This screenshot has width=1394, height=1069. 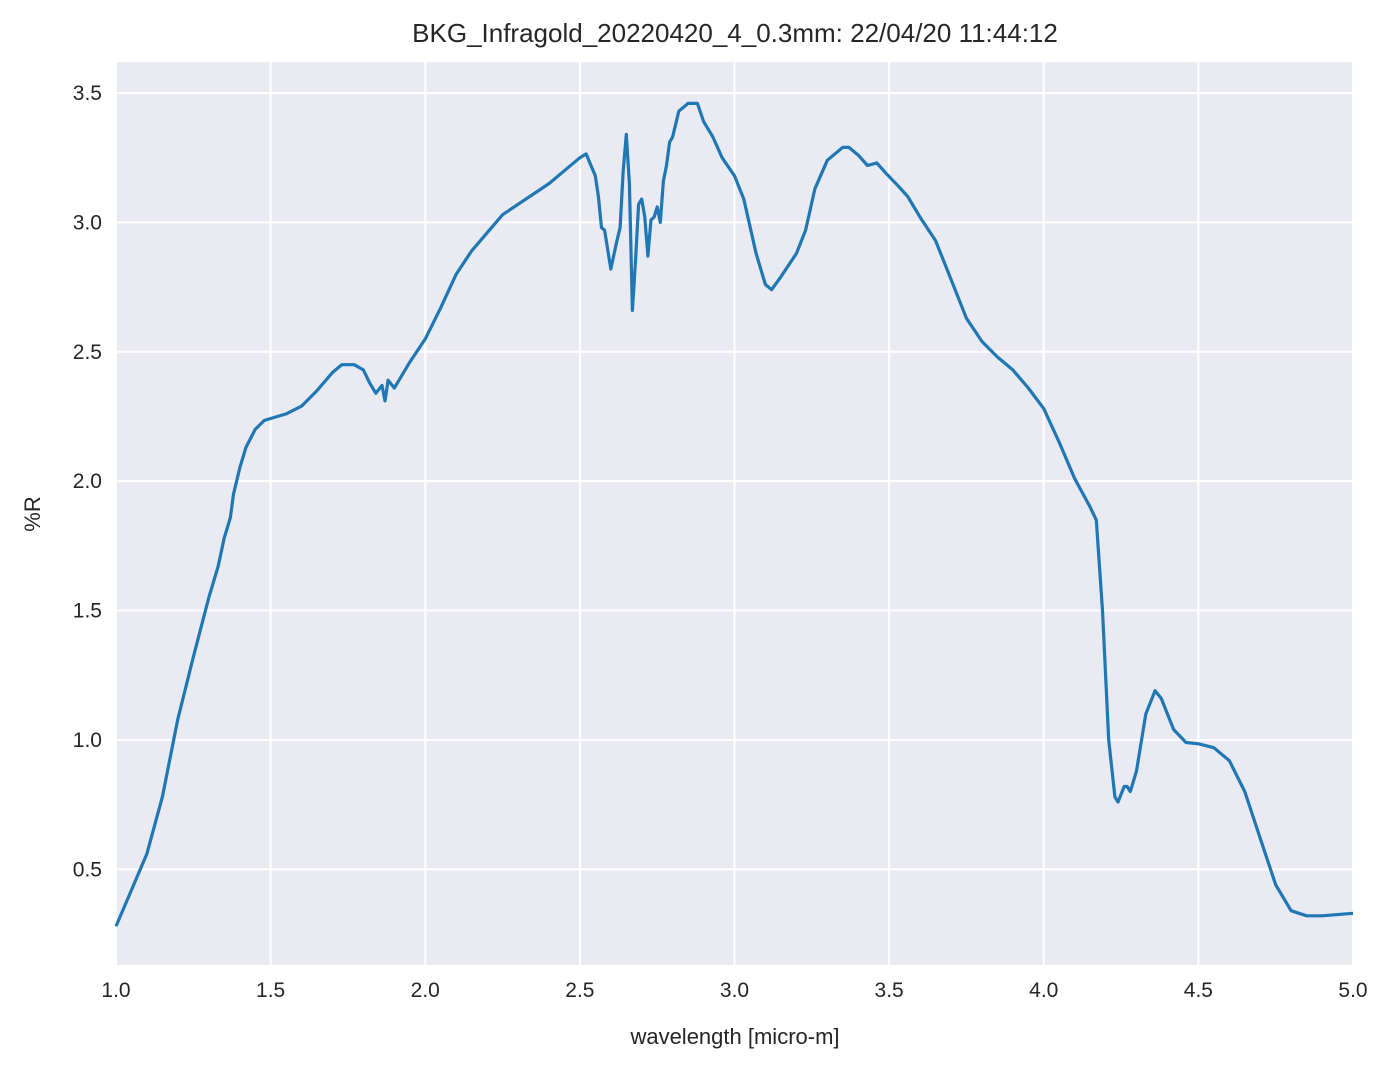 What do you see at coordinates (579, 990) in the screenshot?
I see `x-tick-label: 2.5` at bounding box center [579, 990].